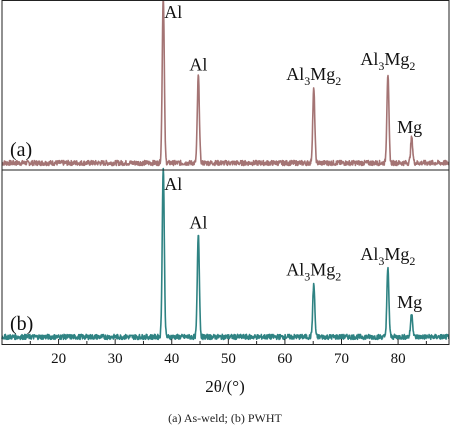 This screenshot has height=437, width=450. I want to click on peak-annotation-a-5: Mg, so click(409, 127).